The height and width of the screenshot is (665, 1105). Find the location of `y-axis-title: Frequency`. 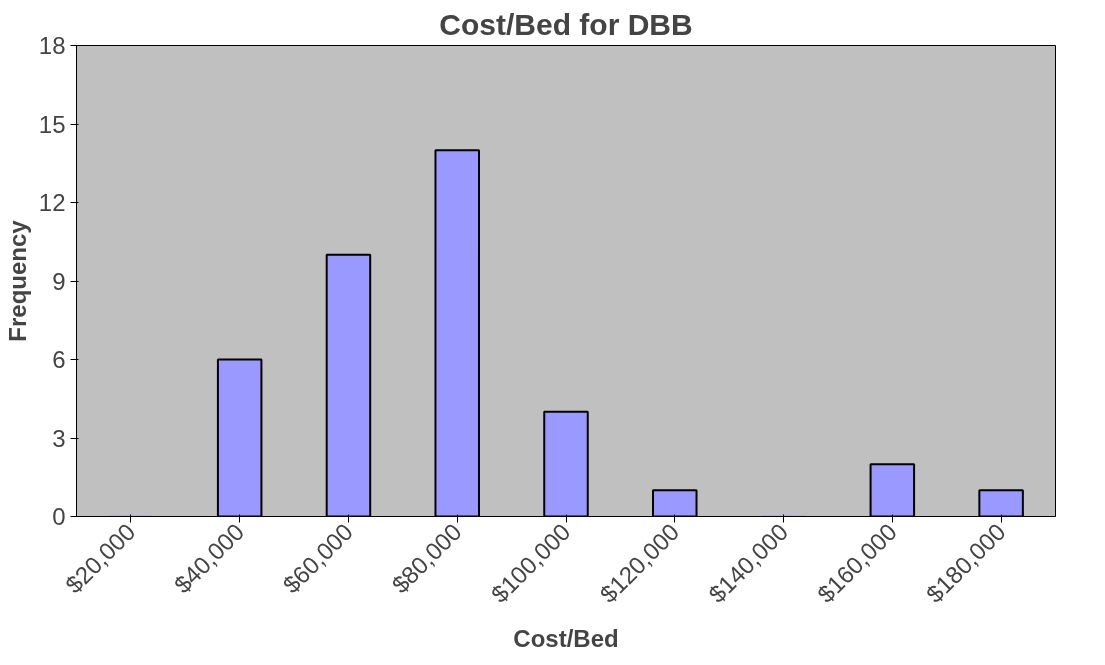

y-axis-title: Frequency is located at coordinates (17, 280).